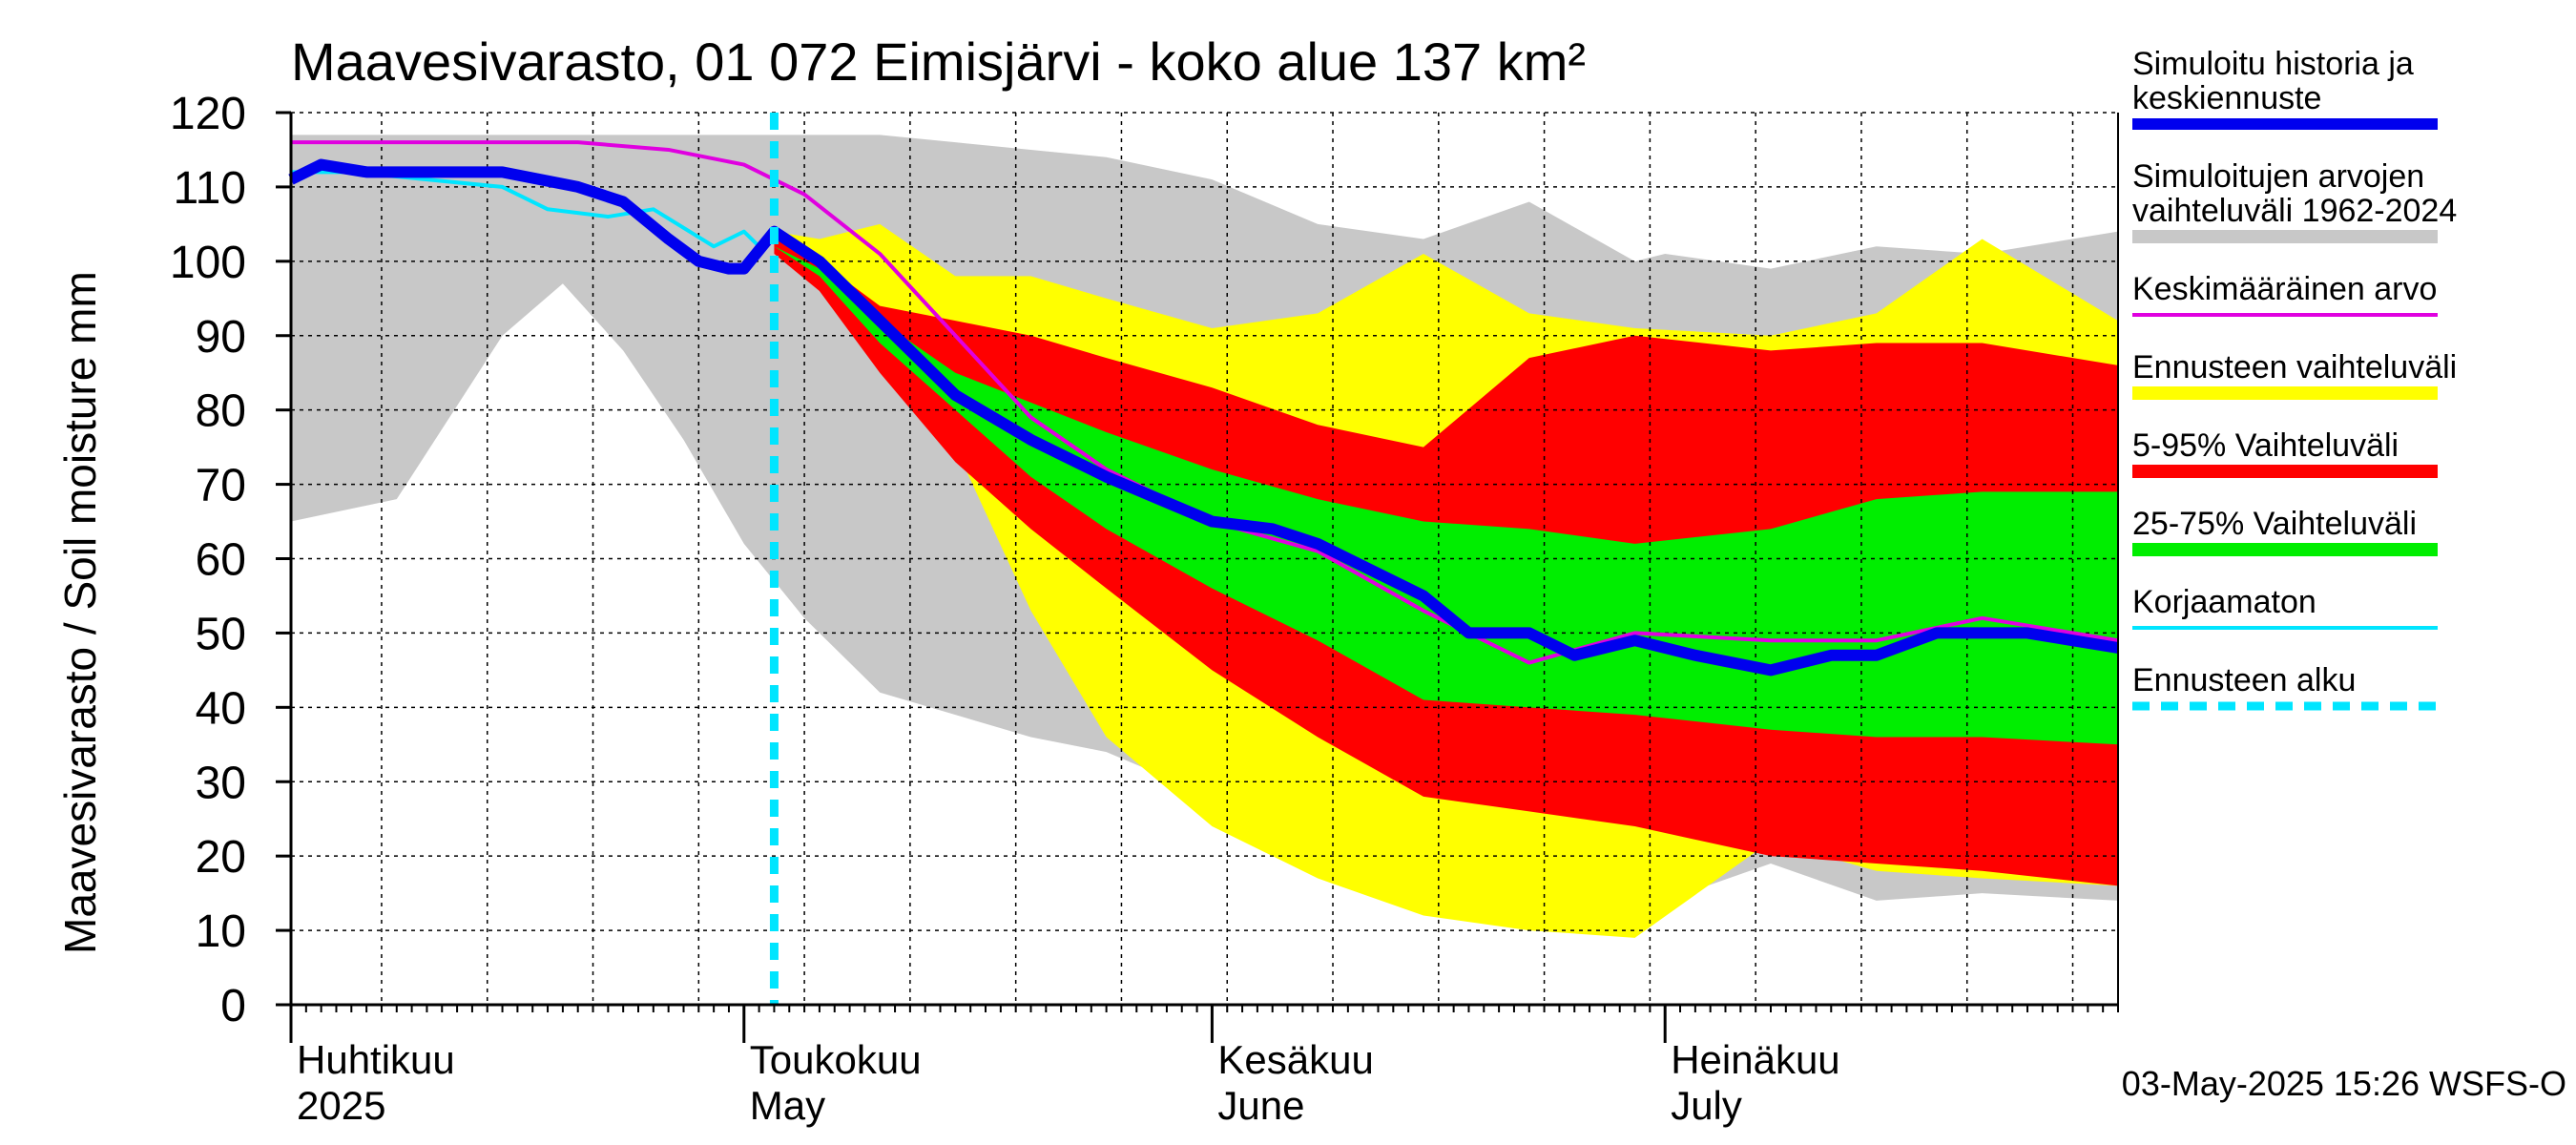  What do you see at coordinates (376, 1060) in the screenshot?
I see `x-month-label: Huhtikuu` at bounding box center [376, 1060].